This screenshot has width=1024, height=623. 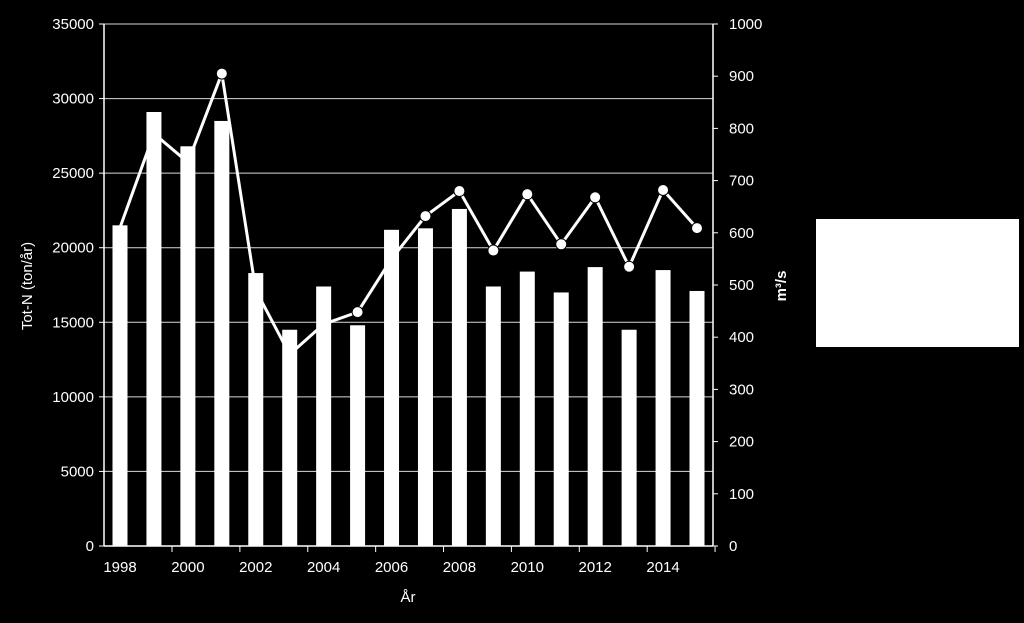 I want to click on x-tick-label: 2014, so click(x=662, y=567).